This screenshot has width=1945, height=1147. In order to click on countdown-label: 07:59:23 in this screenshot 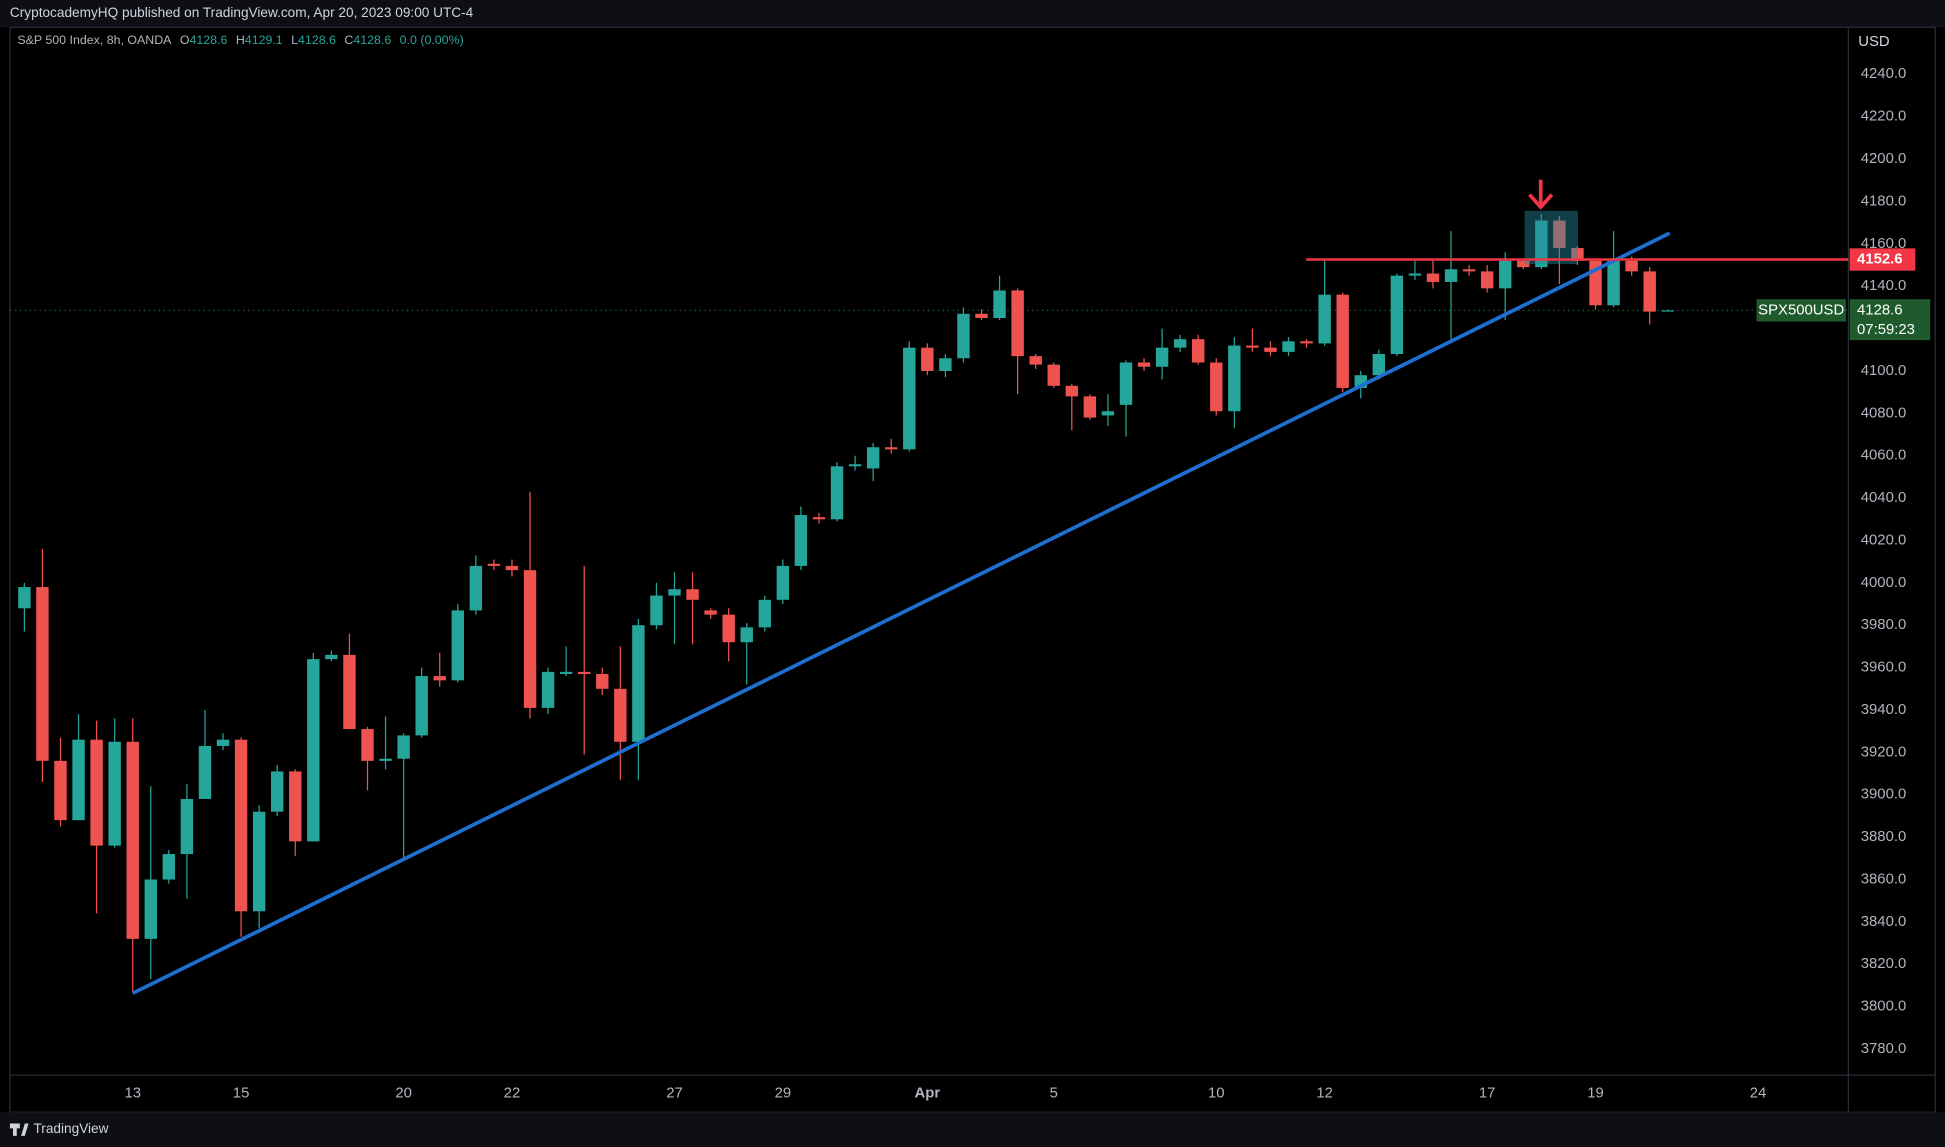, I will do `click(1886, 330)`.